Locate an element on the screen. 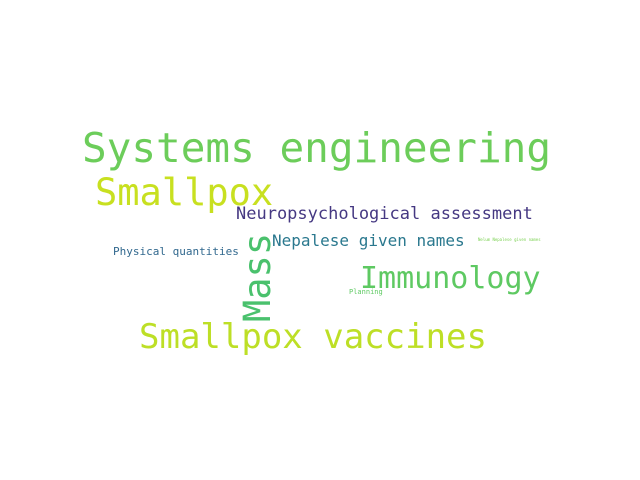 The image size is (640, 480). word-planning: Planning is located at coordinates (366, 292).